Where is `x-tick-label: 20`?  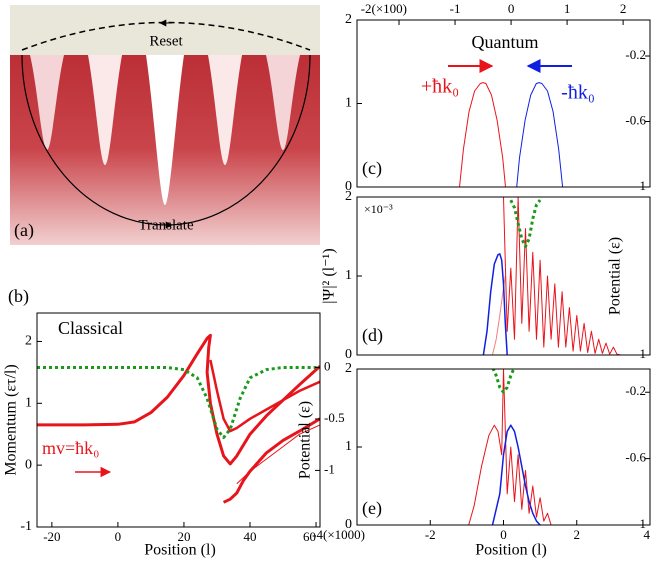
x-tick-label: 20 is located at coordinates (183, 536).